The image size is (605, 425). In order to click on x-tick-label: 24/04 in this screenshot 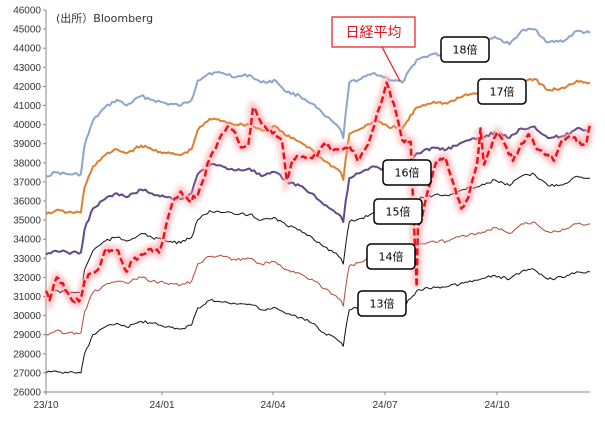, I will do `click(272, 405)`.